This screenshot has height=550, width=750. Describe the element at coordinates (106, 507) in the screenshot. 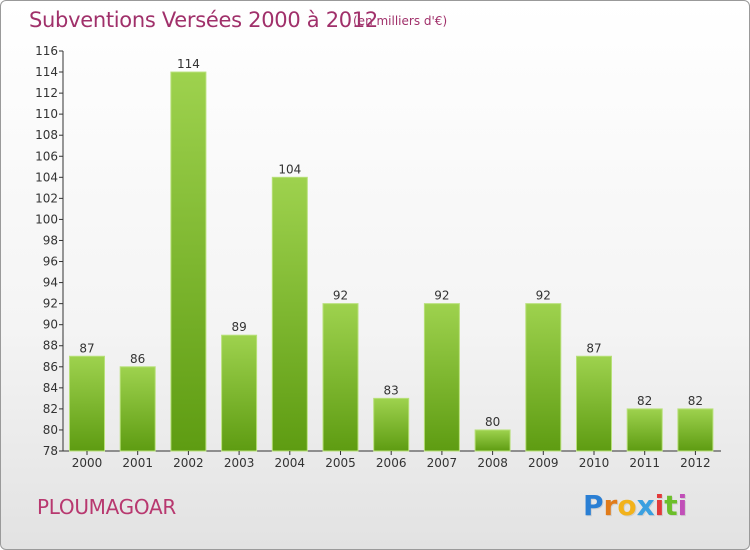

I see `commune-name: PLOUMAGOAR` at that location.